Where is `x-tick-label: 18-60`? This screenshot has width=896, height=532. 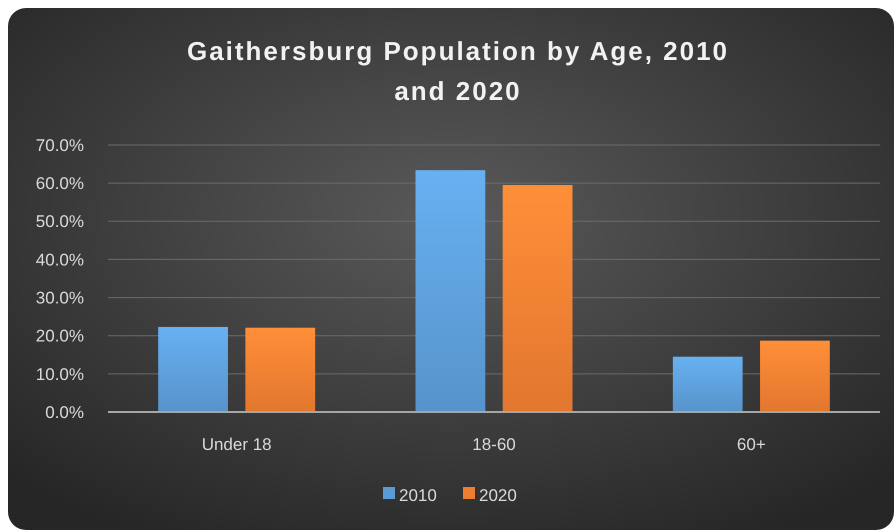
x-tick-label: 18-60 is located at coordinates (494, 444).